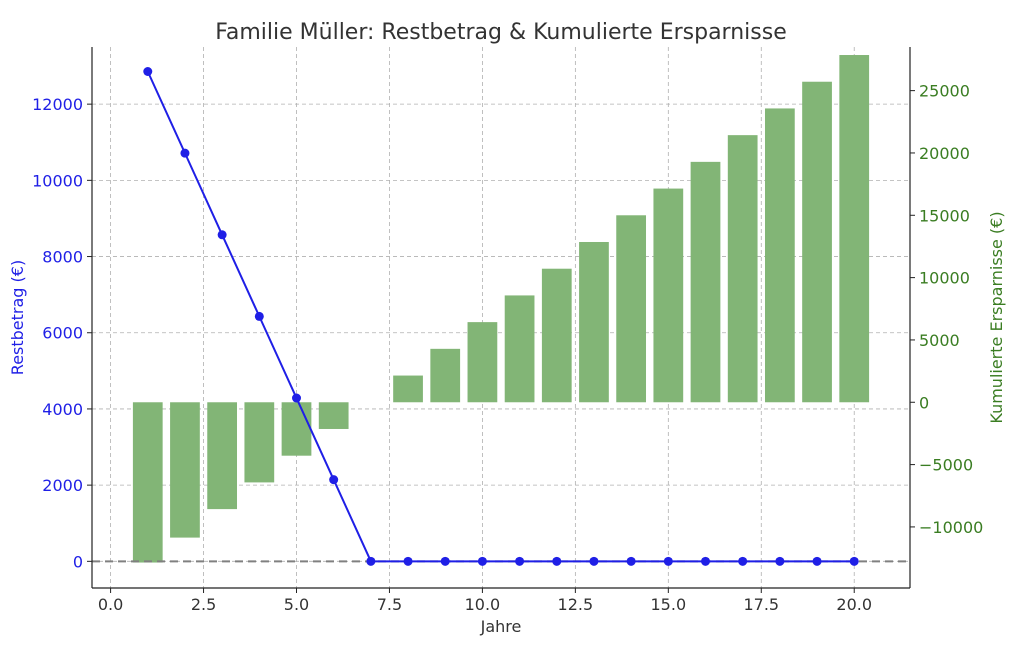  Describe the element at coordinates (389, 604) in the screenshot. I see `x-tick-label-3: 7.5` at that location.